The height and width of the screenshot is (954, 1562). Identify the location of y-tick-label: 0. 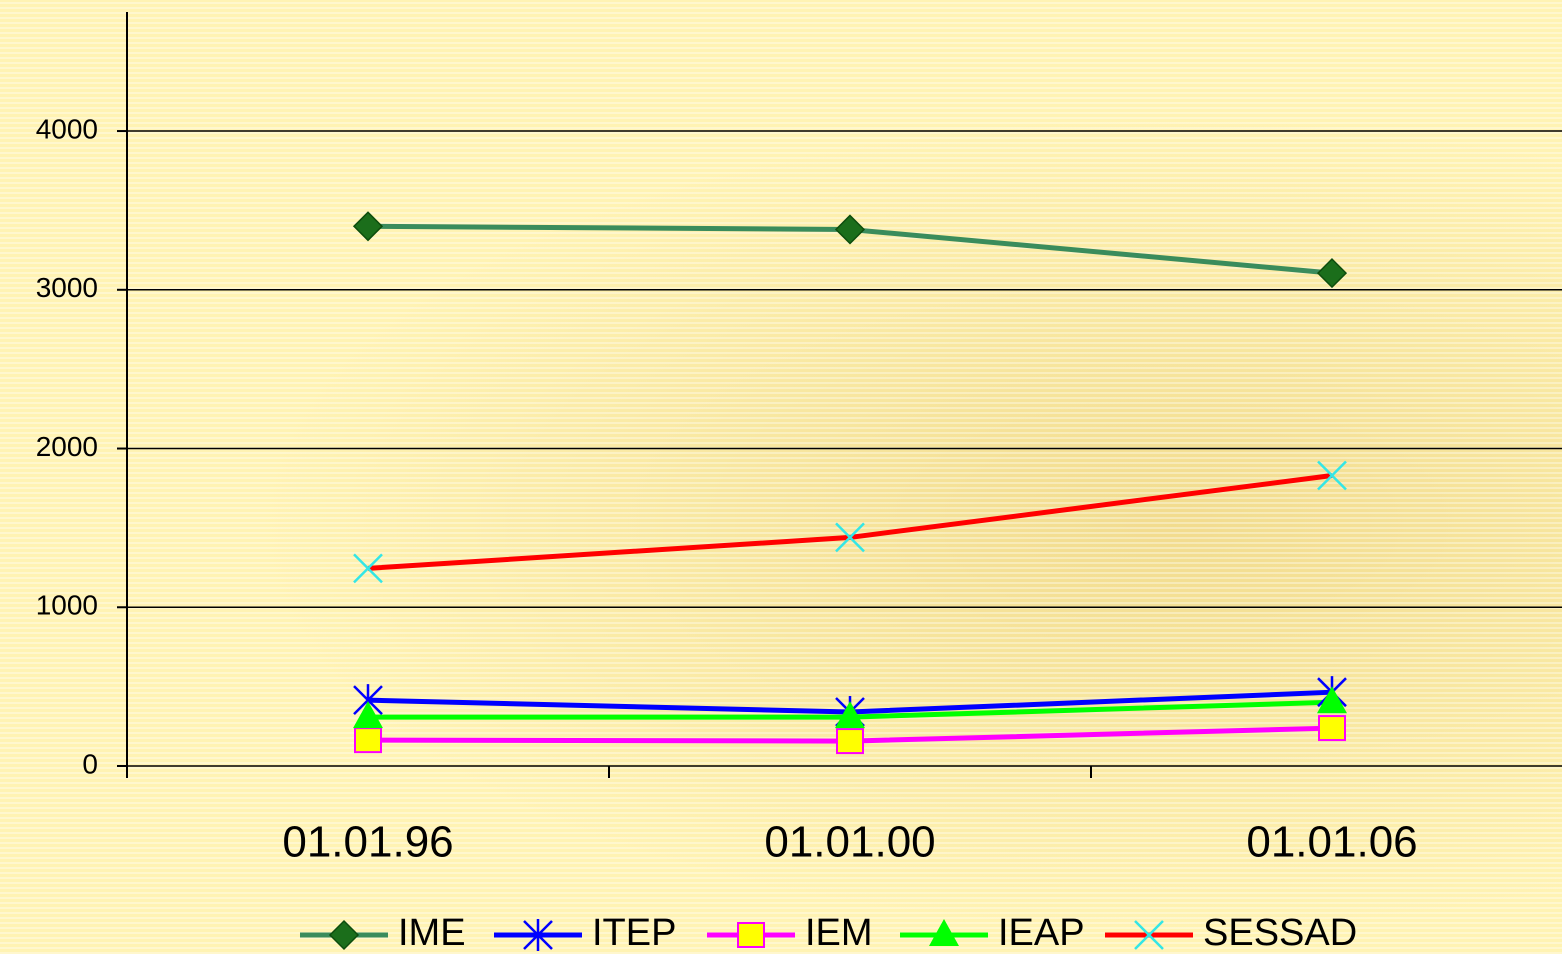
(90, 763).